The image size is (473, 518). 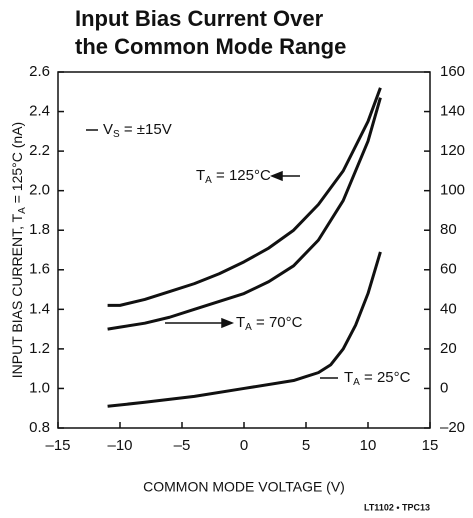 What do you see at coordinates (430, 445) in the screenshot?
I see `x-tick-label: 15` at bounding box center [430, 445].